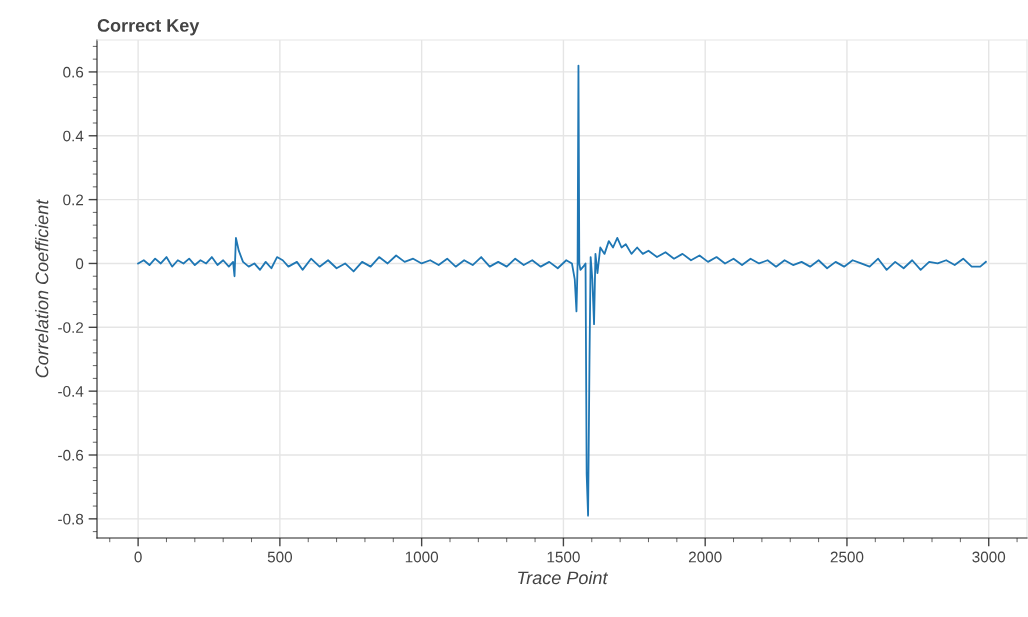 Image resolution: width=1028 pixels, height=617 pixels. I want to click on y-tick-label: 0, so click(79, 264).